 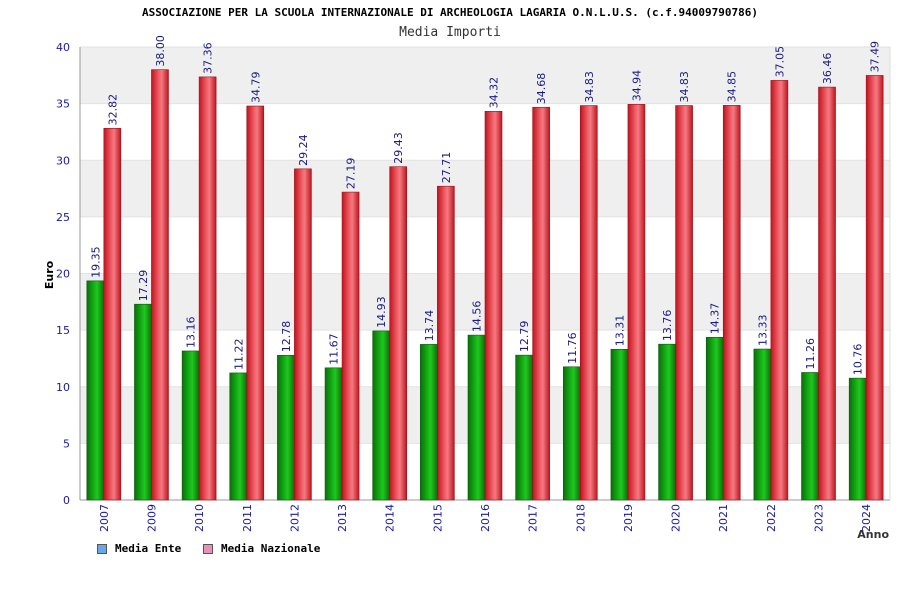 What do you see at coordinates (271, 548) in the screenshot?
I see `legend-label-nazionale: Media Nazionale` at bounding box center [271, 548].